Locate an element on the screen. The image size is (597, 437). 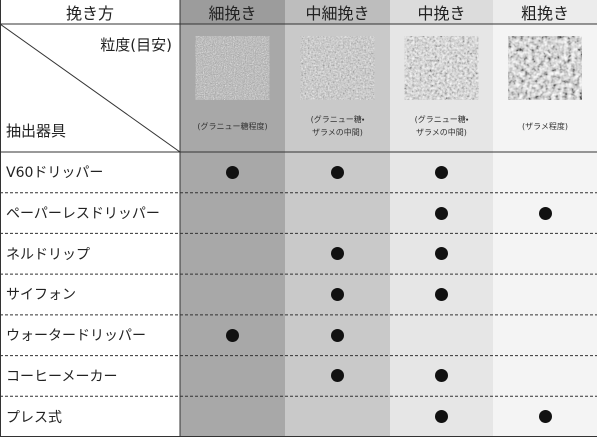
header-column: 粗挽き is located at coordinates (544, 13).